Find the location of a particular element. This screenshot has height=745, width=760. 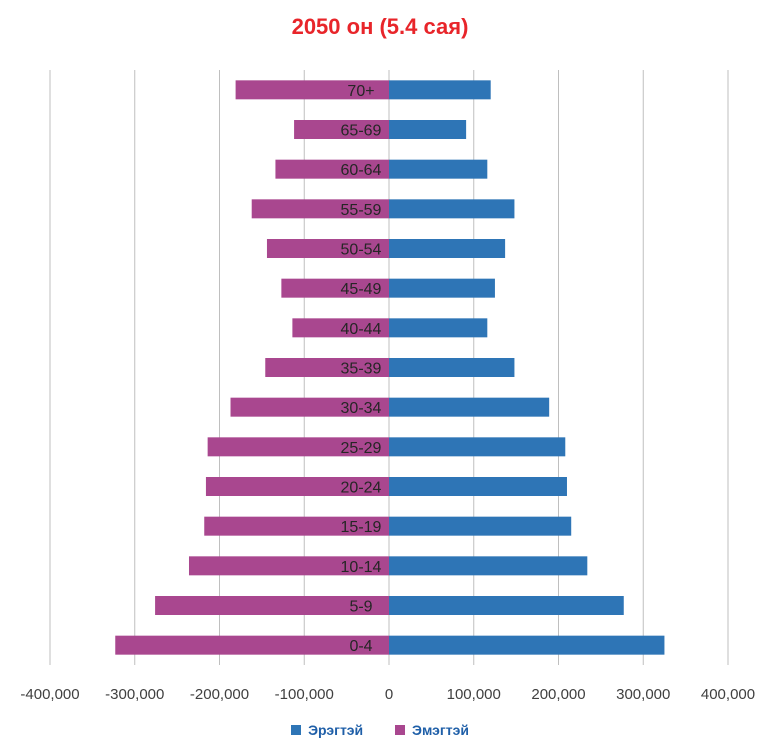

x-tick-label-1: -300,000 is located at coordinates (134, 694).